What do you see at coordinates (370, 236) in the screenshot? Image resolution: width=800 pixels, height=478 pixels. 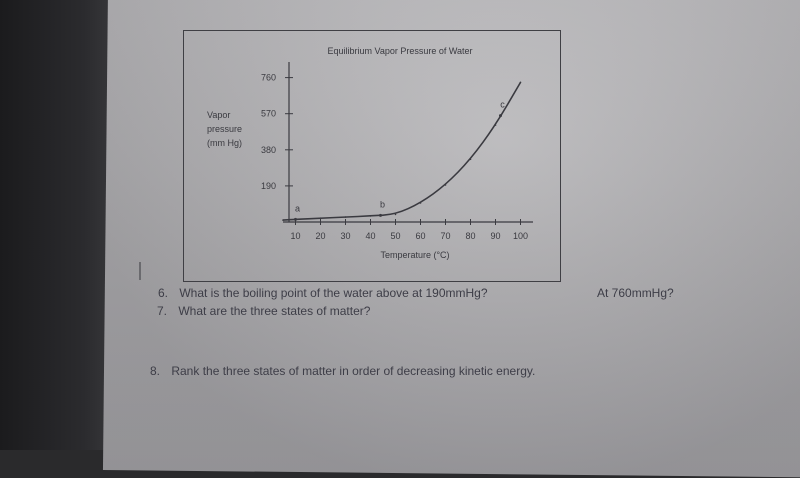 I see `x-tick-label-40: 40` at bounding box center [370, 236].